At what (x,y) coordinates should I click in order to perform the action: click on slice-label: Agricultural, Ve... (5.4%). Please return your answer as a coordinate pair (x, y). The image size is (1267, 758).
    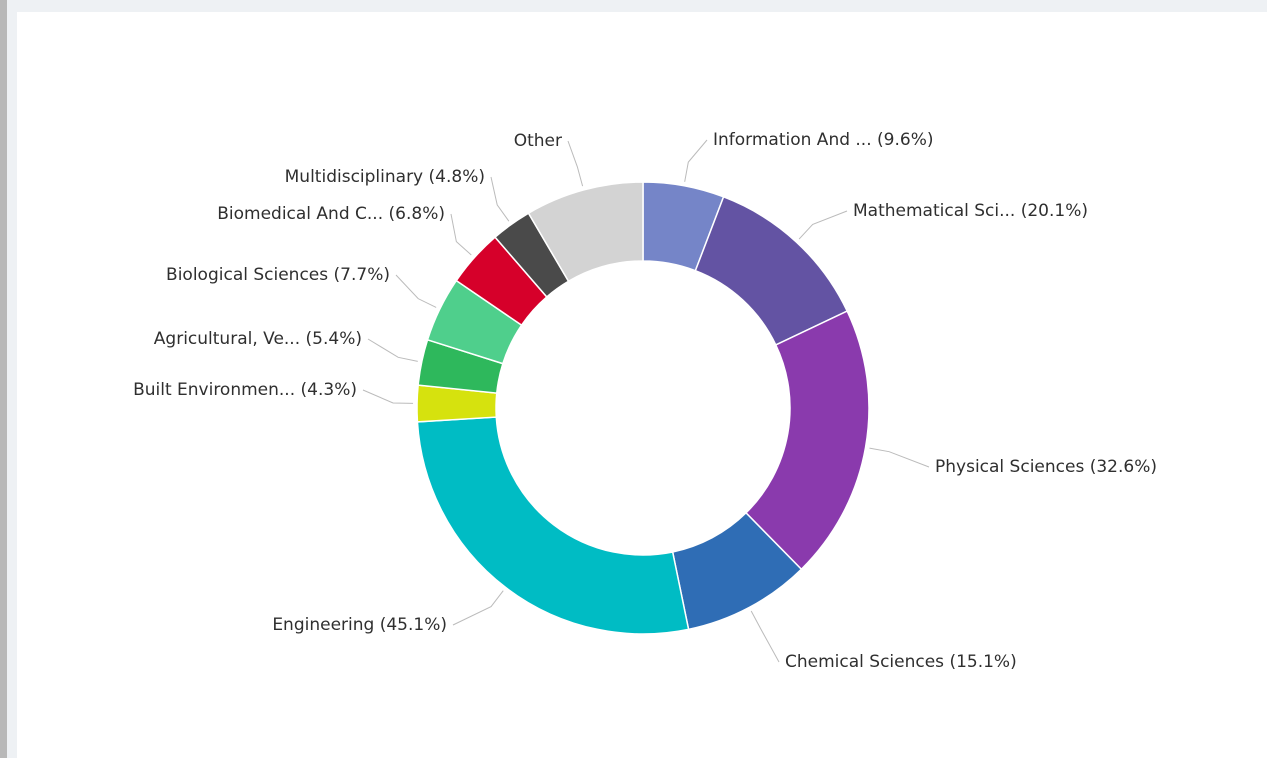
    Looking at the image, I should click on (258, 339).